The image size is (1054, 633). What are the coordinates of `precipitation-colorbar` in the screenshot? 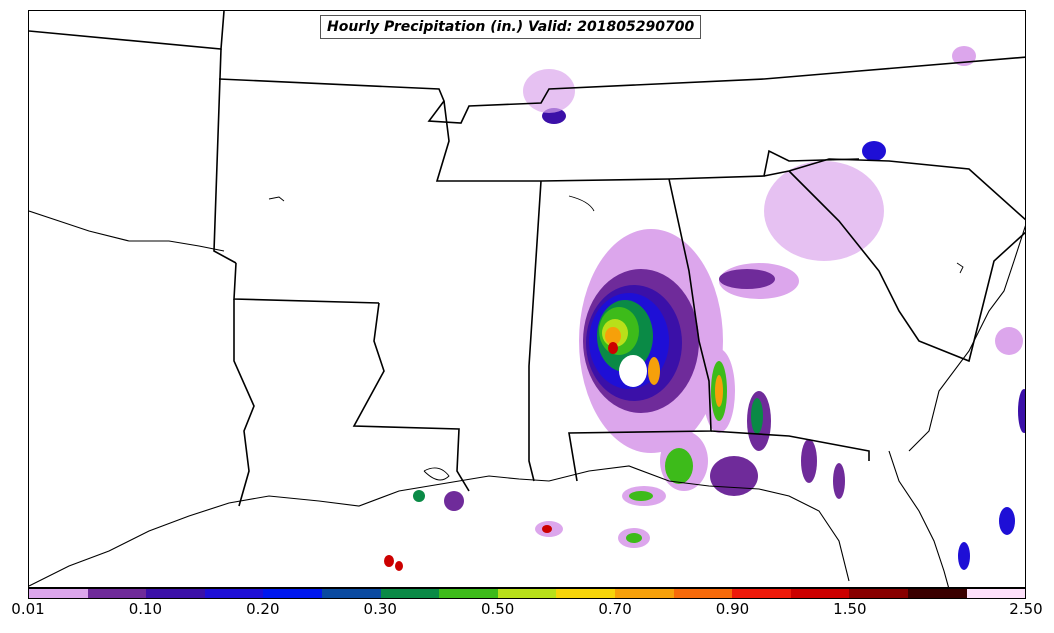 It's located at (527, 593).